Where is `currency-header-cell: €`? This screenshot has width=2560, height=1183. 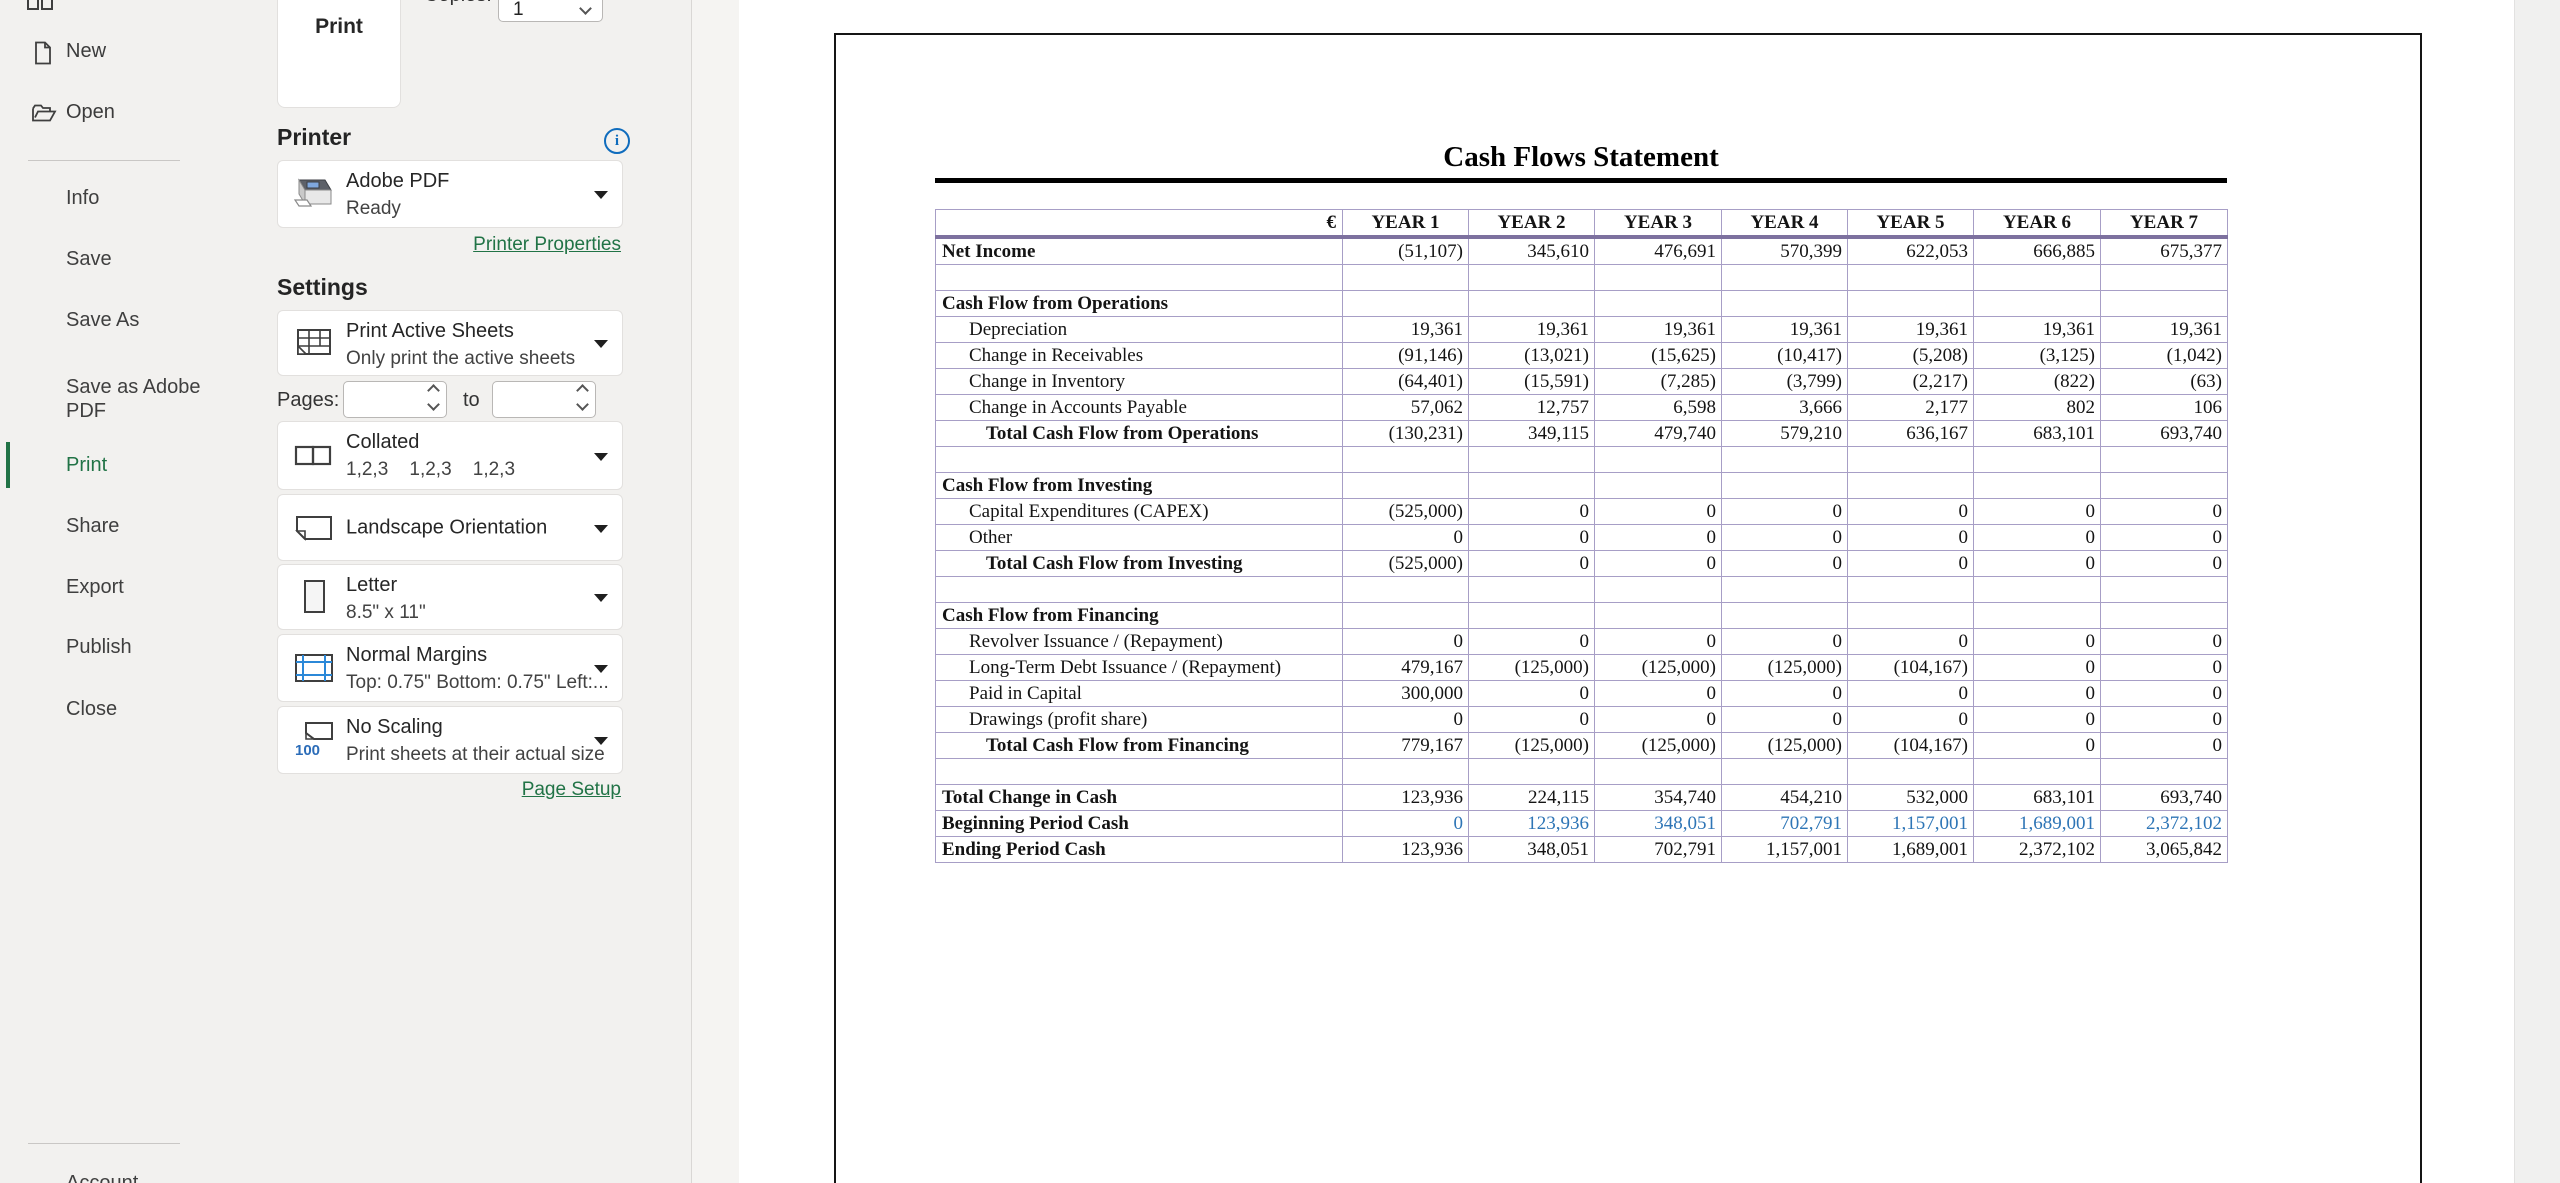 currency-header-cell: € is located at coordinates (1139, 224).